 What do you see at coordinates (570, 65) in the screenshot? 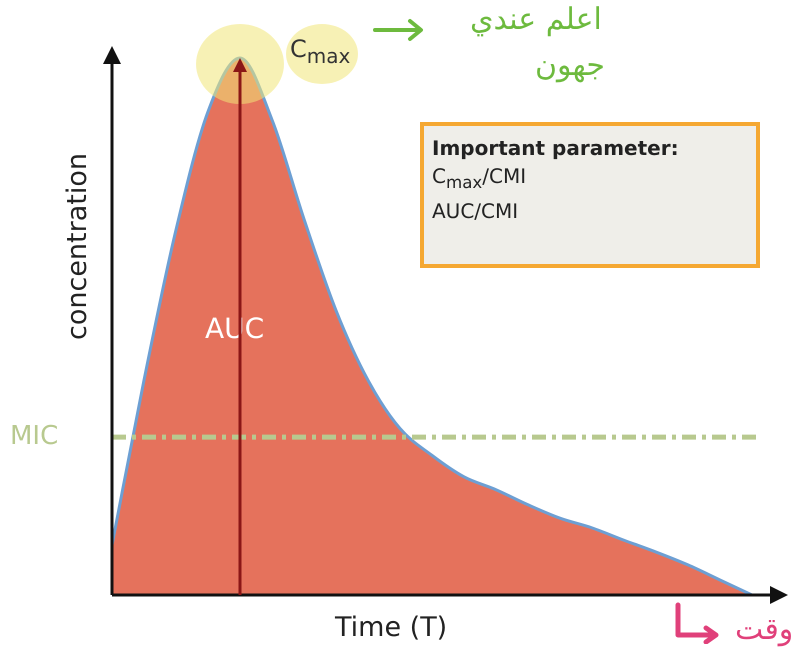
I see `annotation: جهون` at bounding box center [570, 65].